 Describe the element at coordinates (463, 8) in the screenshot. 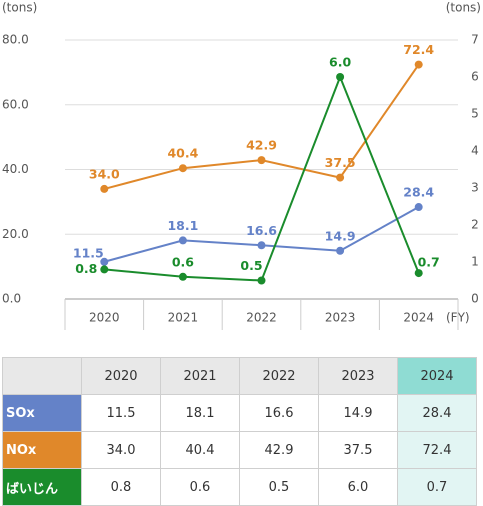

I see `y2-axis-label: (tons)` at that location.